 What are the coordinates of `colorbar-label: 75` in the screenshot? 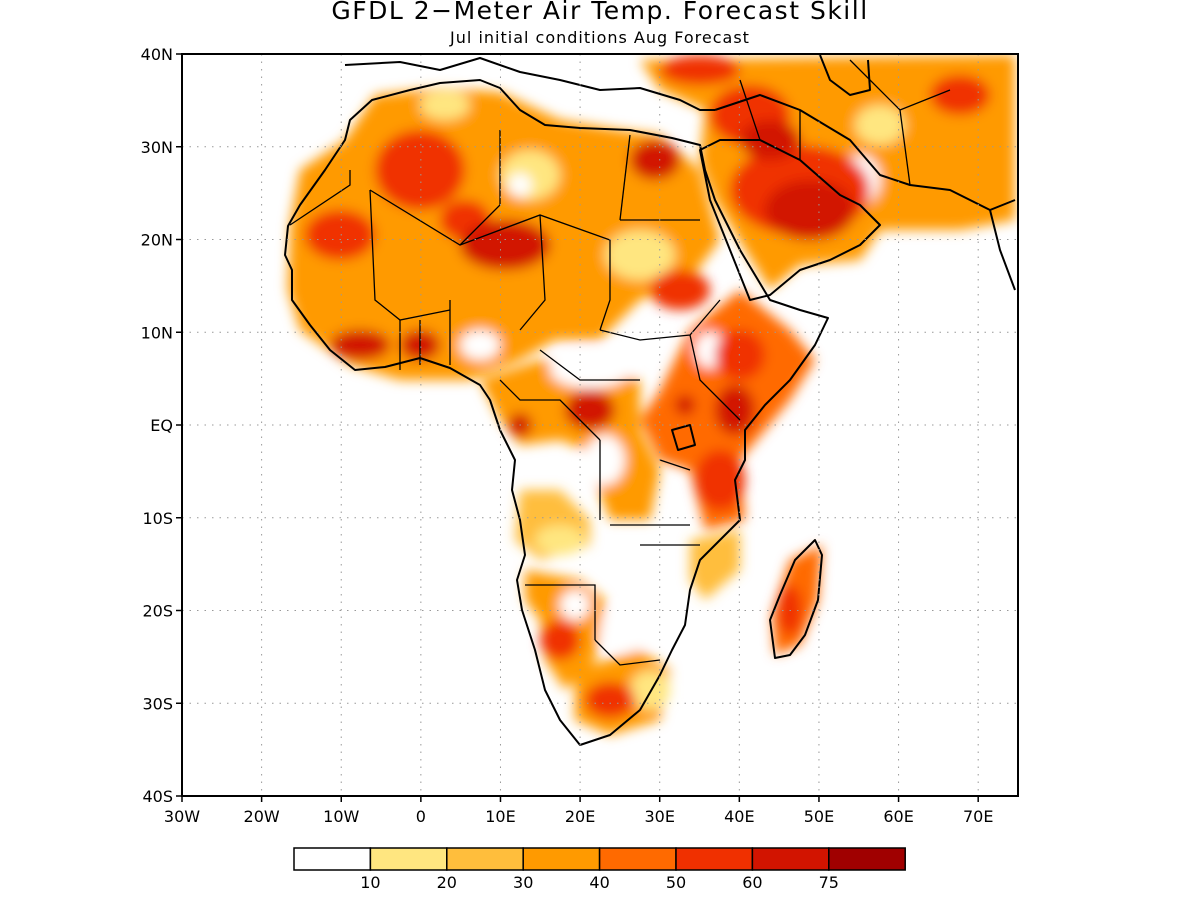 It's located at (829, 882).